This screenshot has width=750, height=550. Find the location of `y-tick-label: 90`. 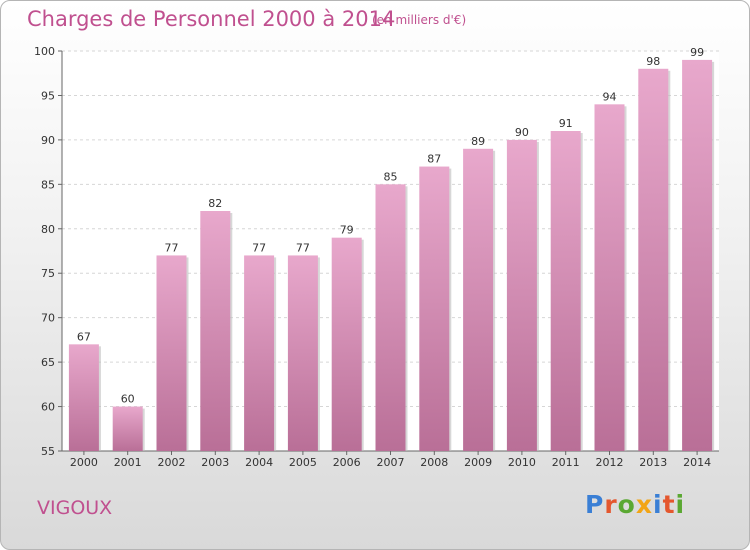

y-tick-label: 90 is located at coordinates (48, 140).